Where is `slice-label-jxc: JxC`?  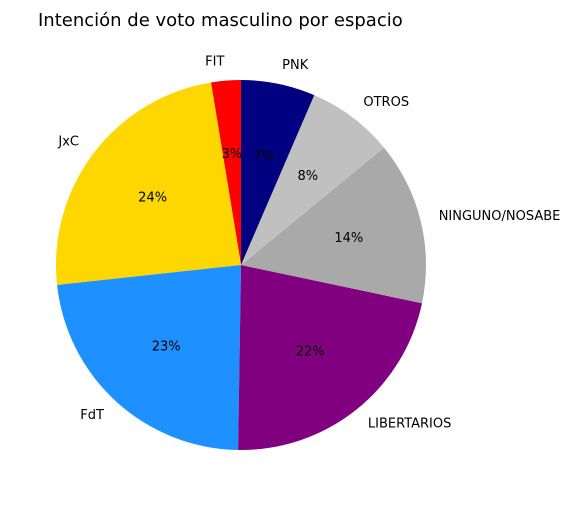
slice-label-jxc: JxC is located at coordinates (68, 141).